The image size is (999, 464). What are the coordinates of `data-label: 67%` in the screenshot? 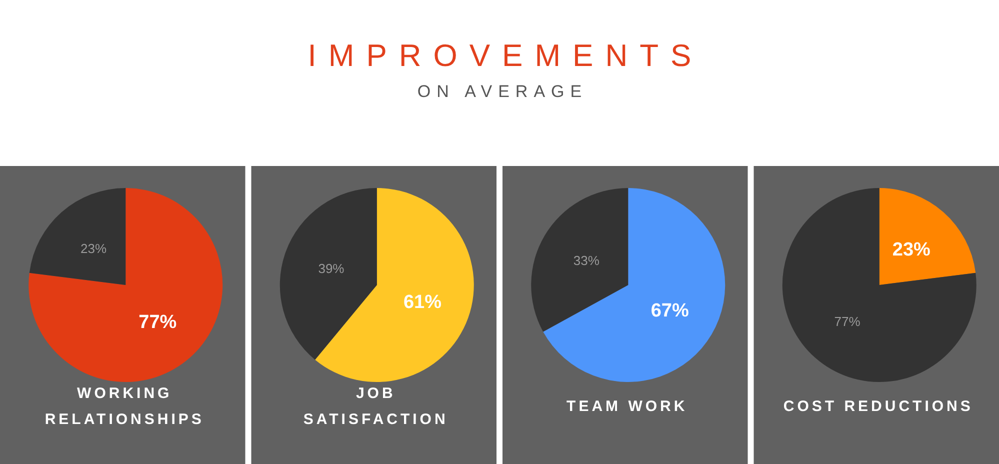 It's located at (669, 311).